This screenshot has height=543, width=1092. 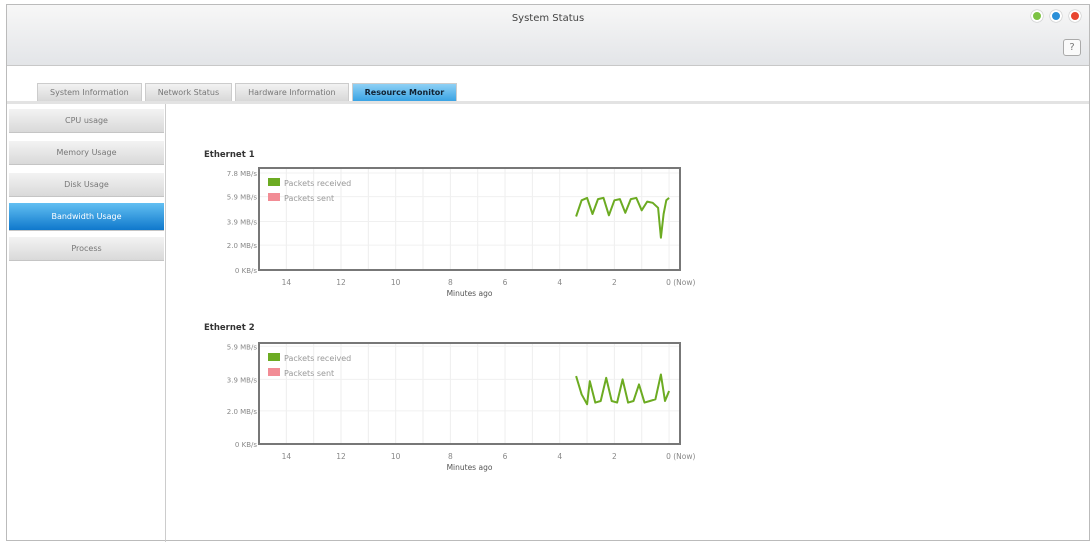 What do you see at coordinates (450, 282) in the screenshot?
I see `x-tick-label: 8` at bounding box center [450, 282].